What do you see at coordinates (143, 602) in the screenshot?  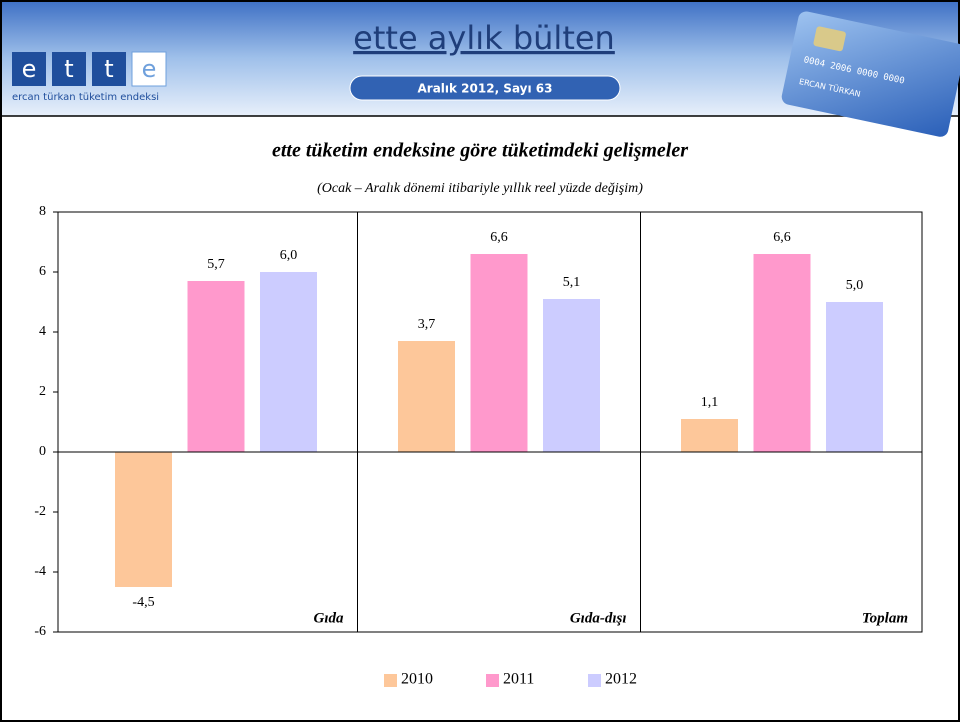 I see `value-label: -4,5` at bounding box center [143, 602].